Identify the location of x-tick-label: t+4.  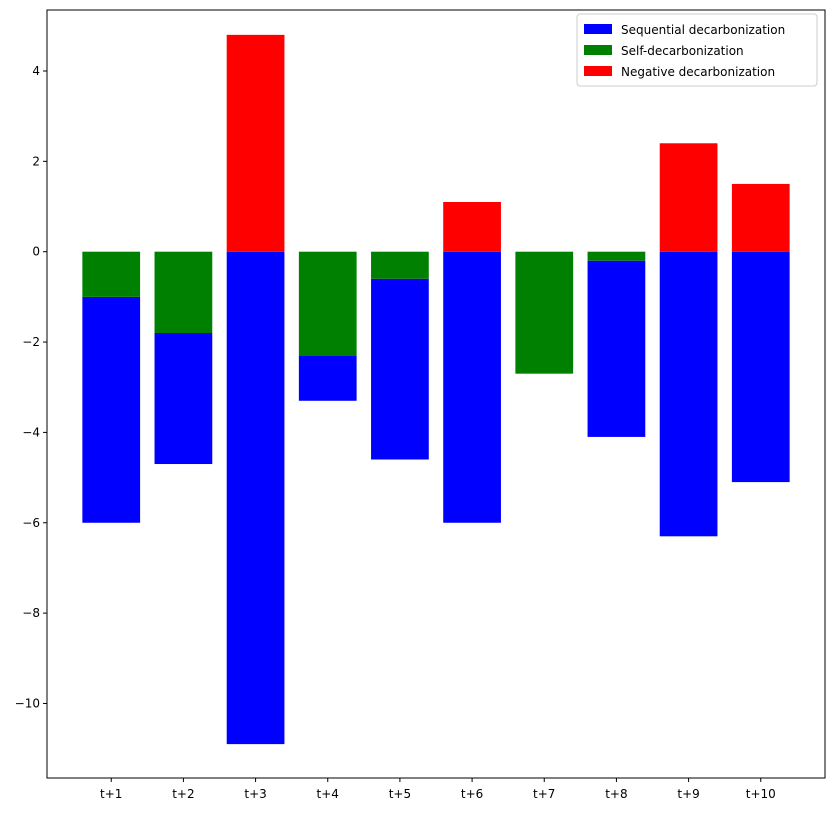
(328, 794).